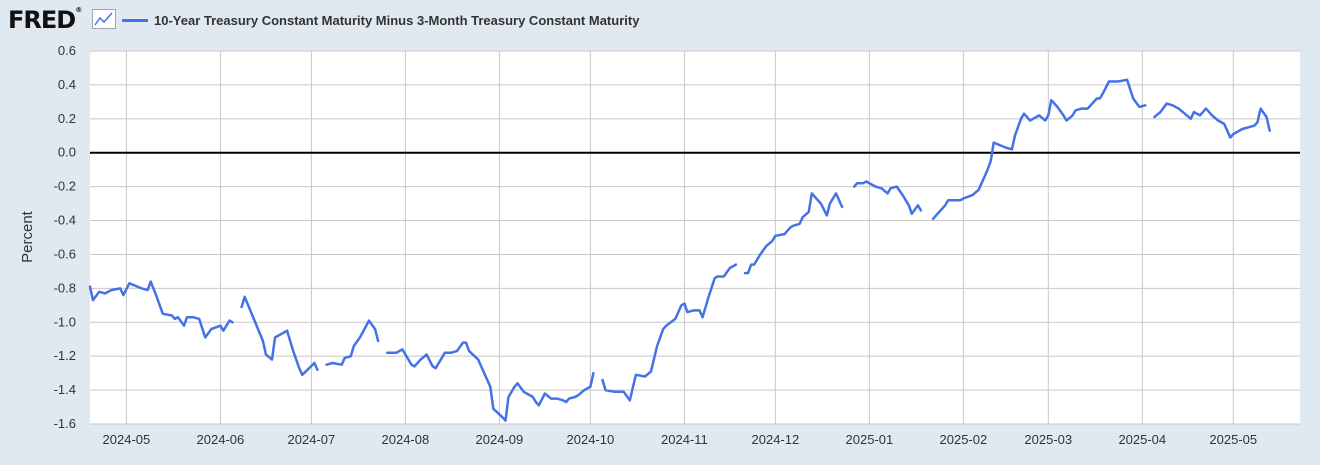 The height and width of the screenshot is (465, 1320). What do you see at coordinates (406, 439) in the screenshot?
I see `x-tick-label: 2024-08` at bounding box center [406, 439].